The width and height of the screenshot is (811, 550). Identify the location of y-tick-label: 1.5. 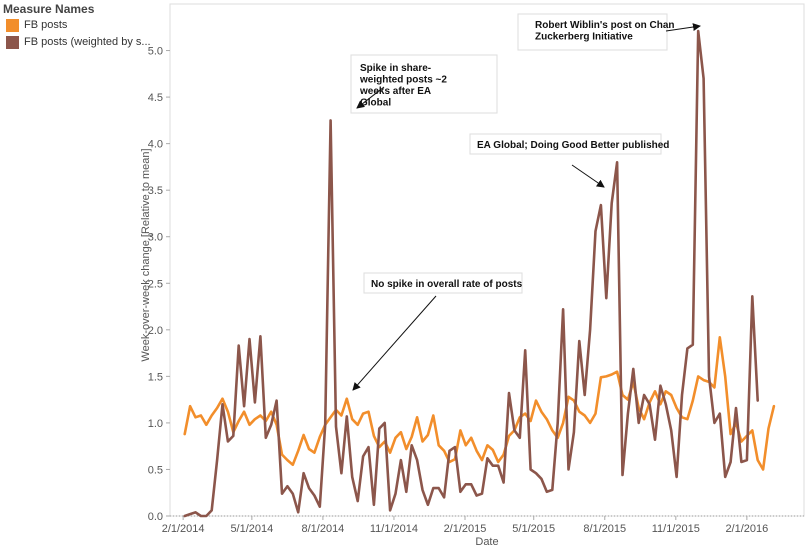
(155, 377).